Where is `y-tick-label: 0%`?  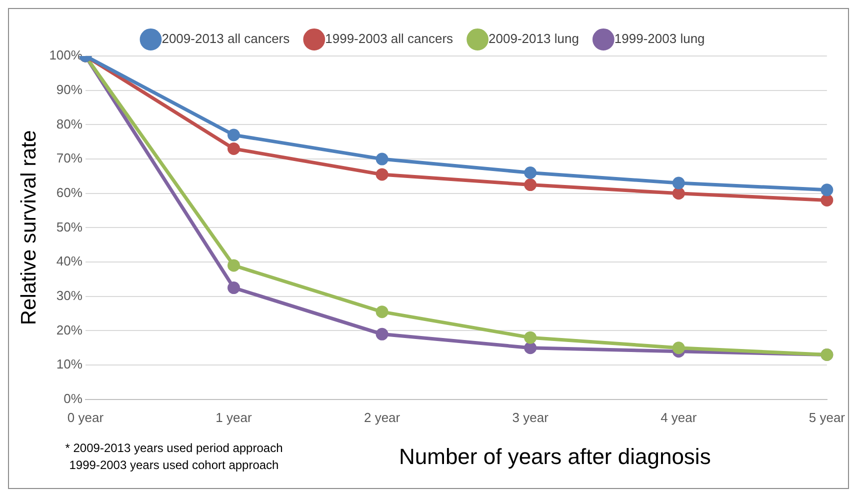 y-tick-label: 0% is located at coordinates (73, 398).